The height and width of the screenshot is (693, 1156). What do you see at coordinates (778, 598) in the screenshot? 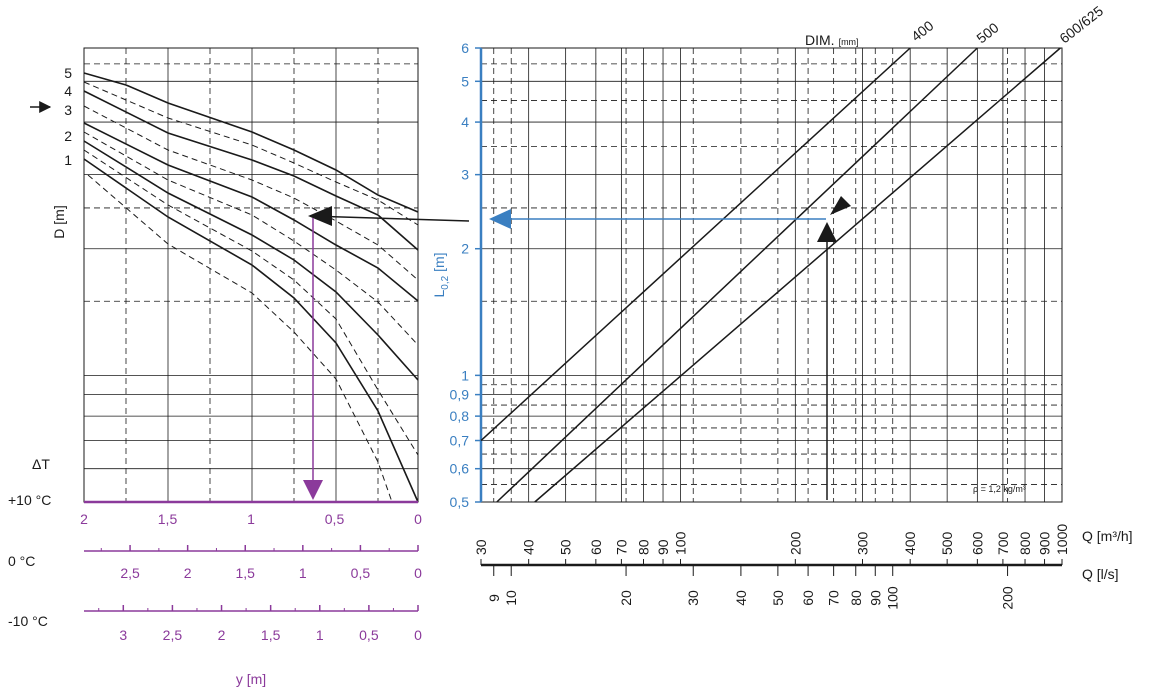
I see `q-ls-tick-label: 50` at bounding box center [778, 598].